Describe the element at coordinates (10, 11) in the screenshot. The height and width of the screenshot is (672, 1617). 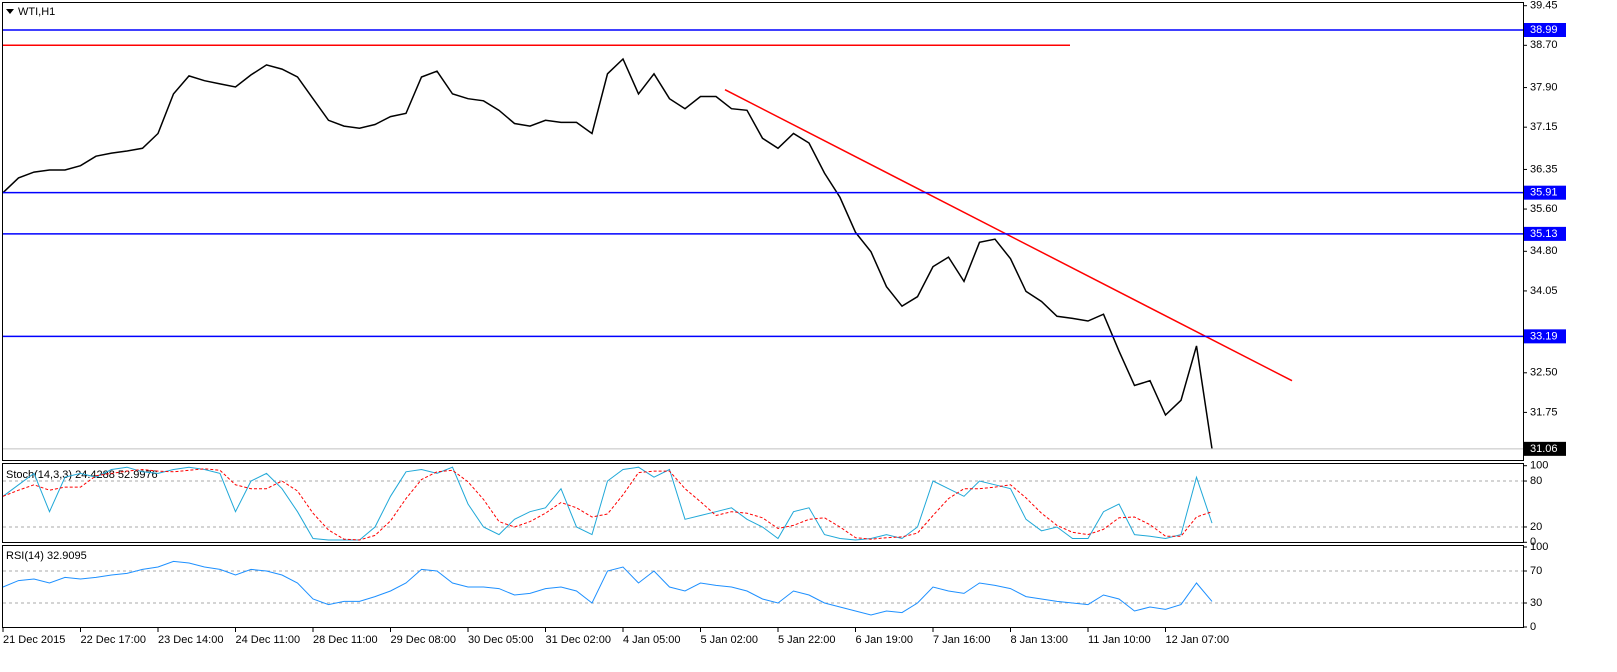
I see `menu-arrow` at that location.